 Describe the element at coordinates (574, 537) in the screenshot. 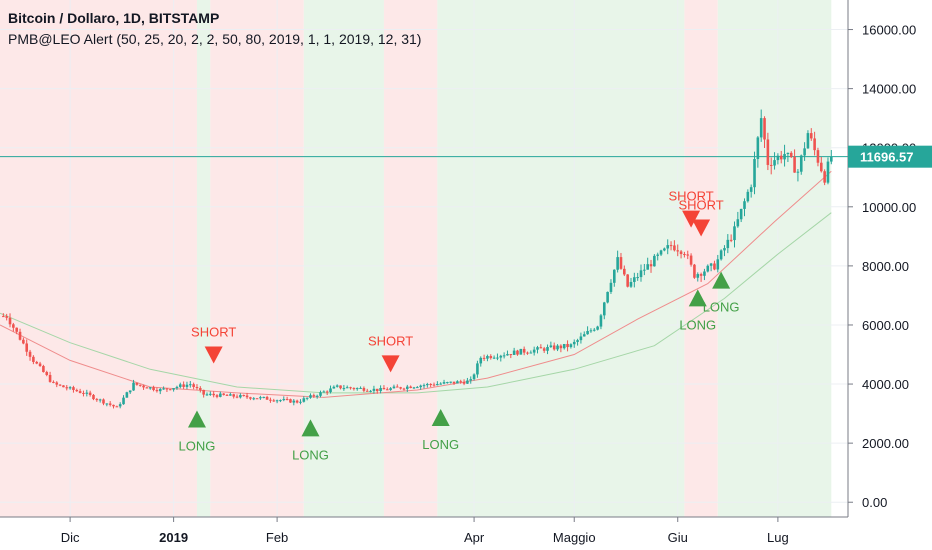

I see `time-tick-label: Maggio` at that location.